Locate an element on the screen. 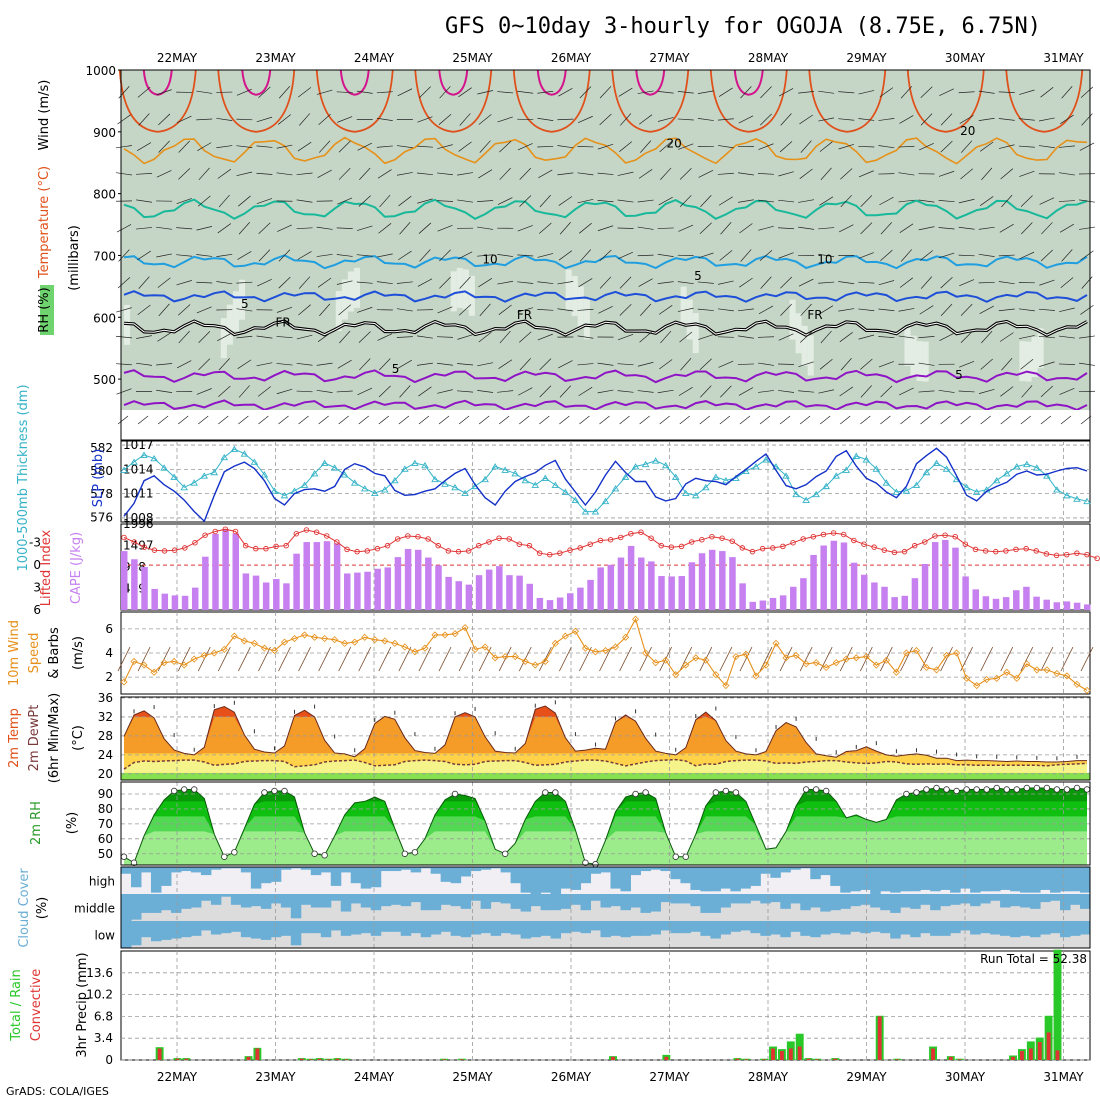  ylabel-dewpt: 2m DewPt is located at coordinates (34, 738).